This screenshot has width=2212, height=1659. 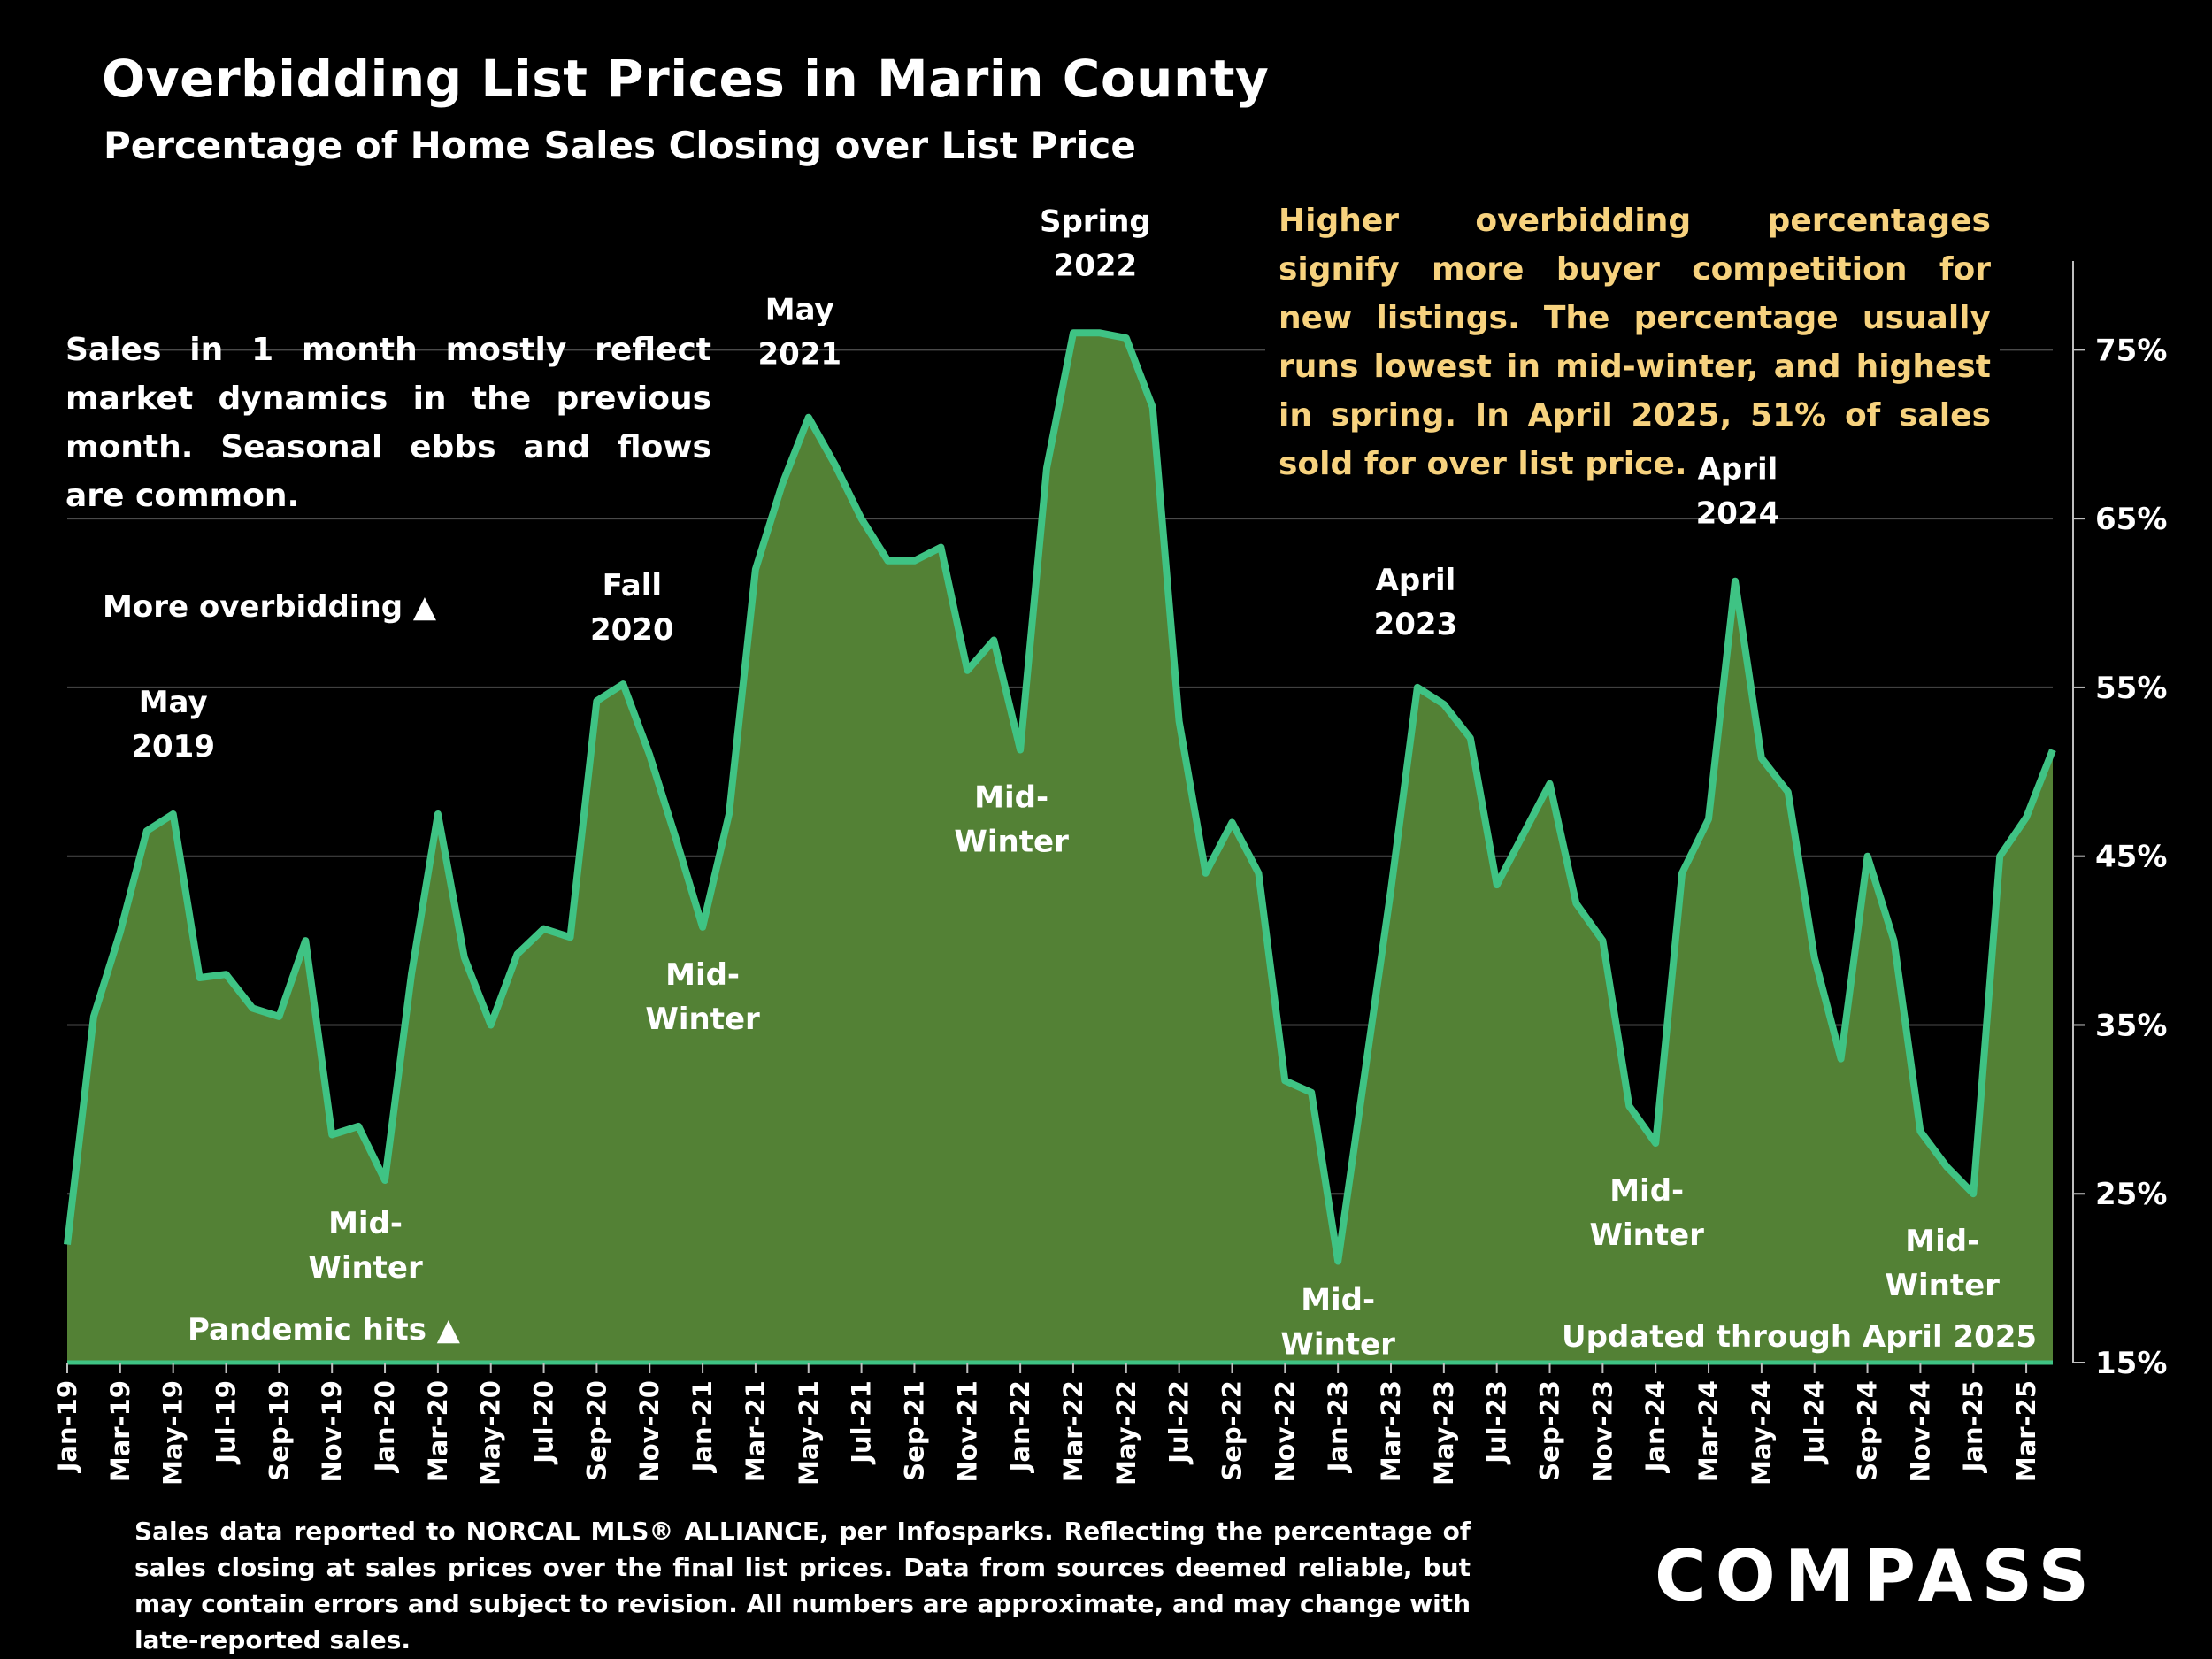 What do you see at coordinates (67, 1426) in the screenshot?
I see `x-tick-label: Jan-19` at bounding box center [67, 1426].